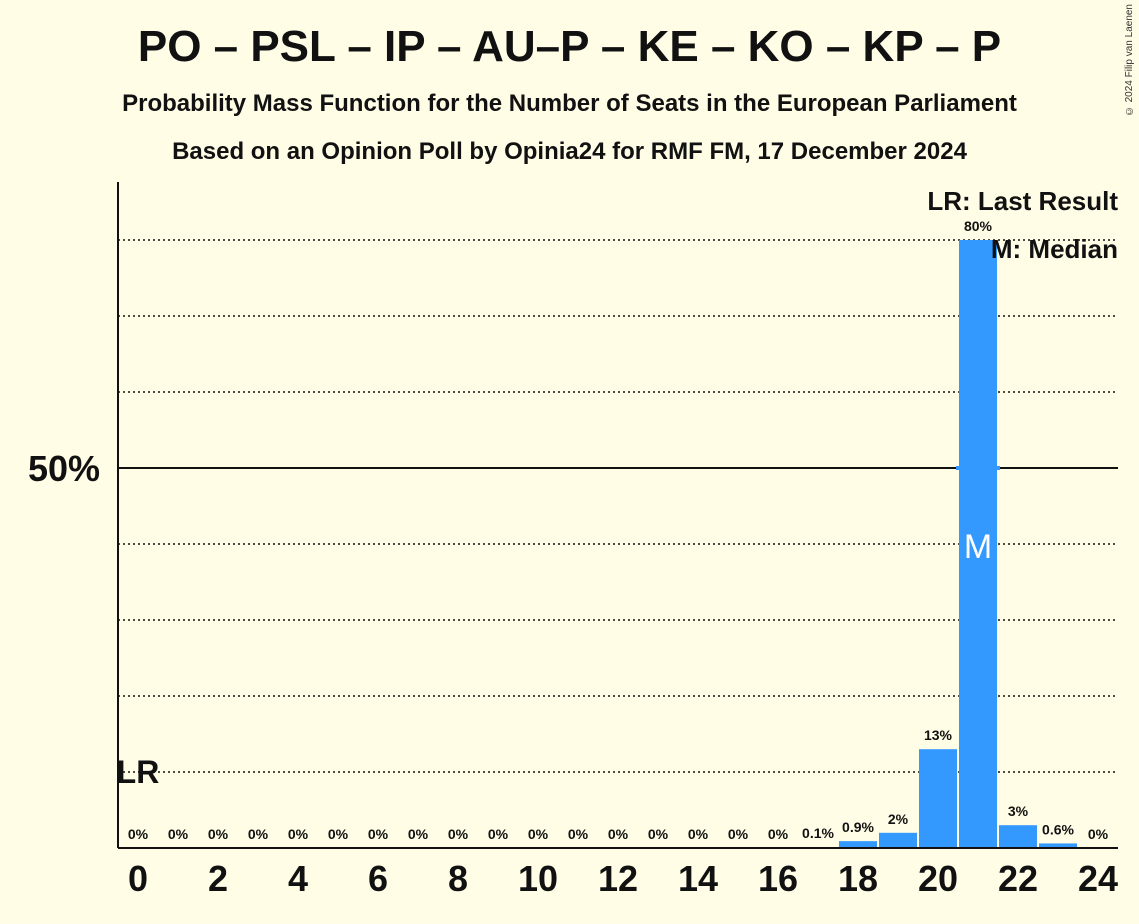  What do you see at coordinates (1058, 829) in the screenshot?
I see `data-label: 0.6%` at bounding box center [1058, 829].